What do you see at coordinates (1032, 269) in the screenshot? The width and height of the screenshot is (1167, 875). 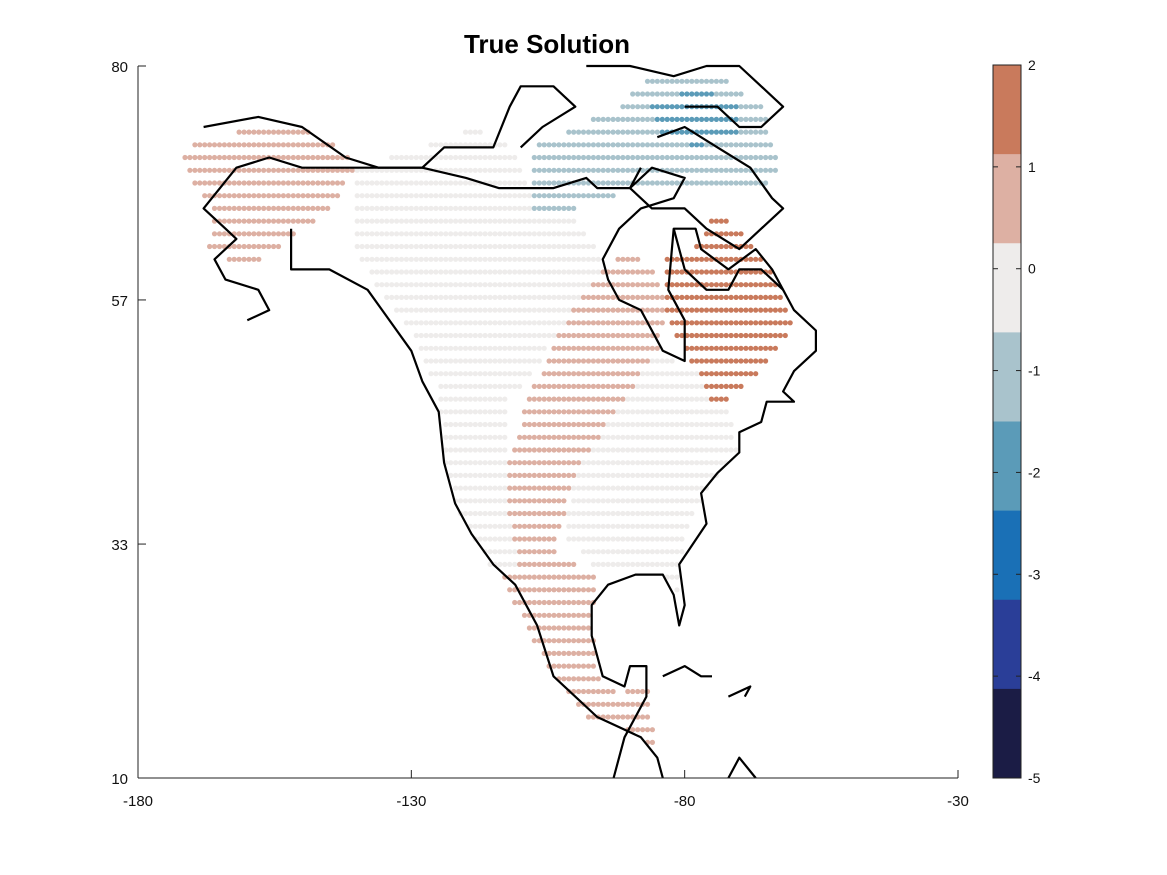 I see `colorbar-tick-label: 0` at bounding box center [1032, 269].